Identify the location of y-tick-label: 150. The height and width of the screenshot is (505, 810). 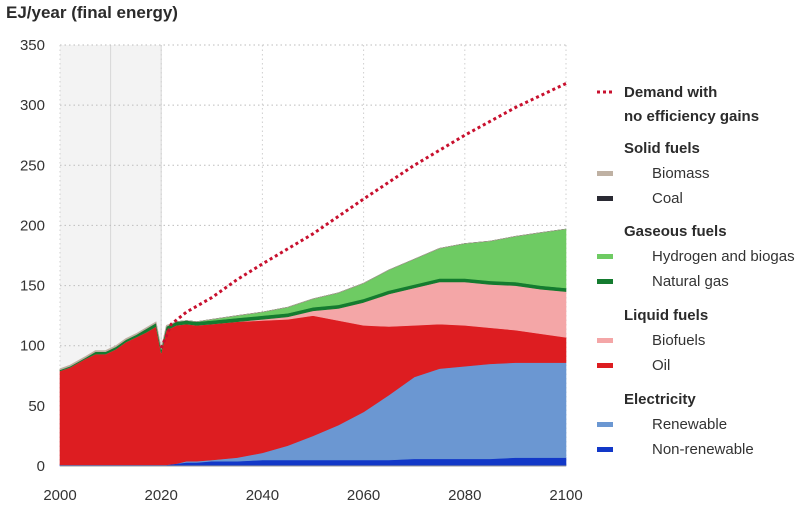
(32, 286).